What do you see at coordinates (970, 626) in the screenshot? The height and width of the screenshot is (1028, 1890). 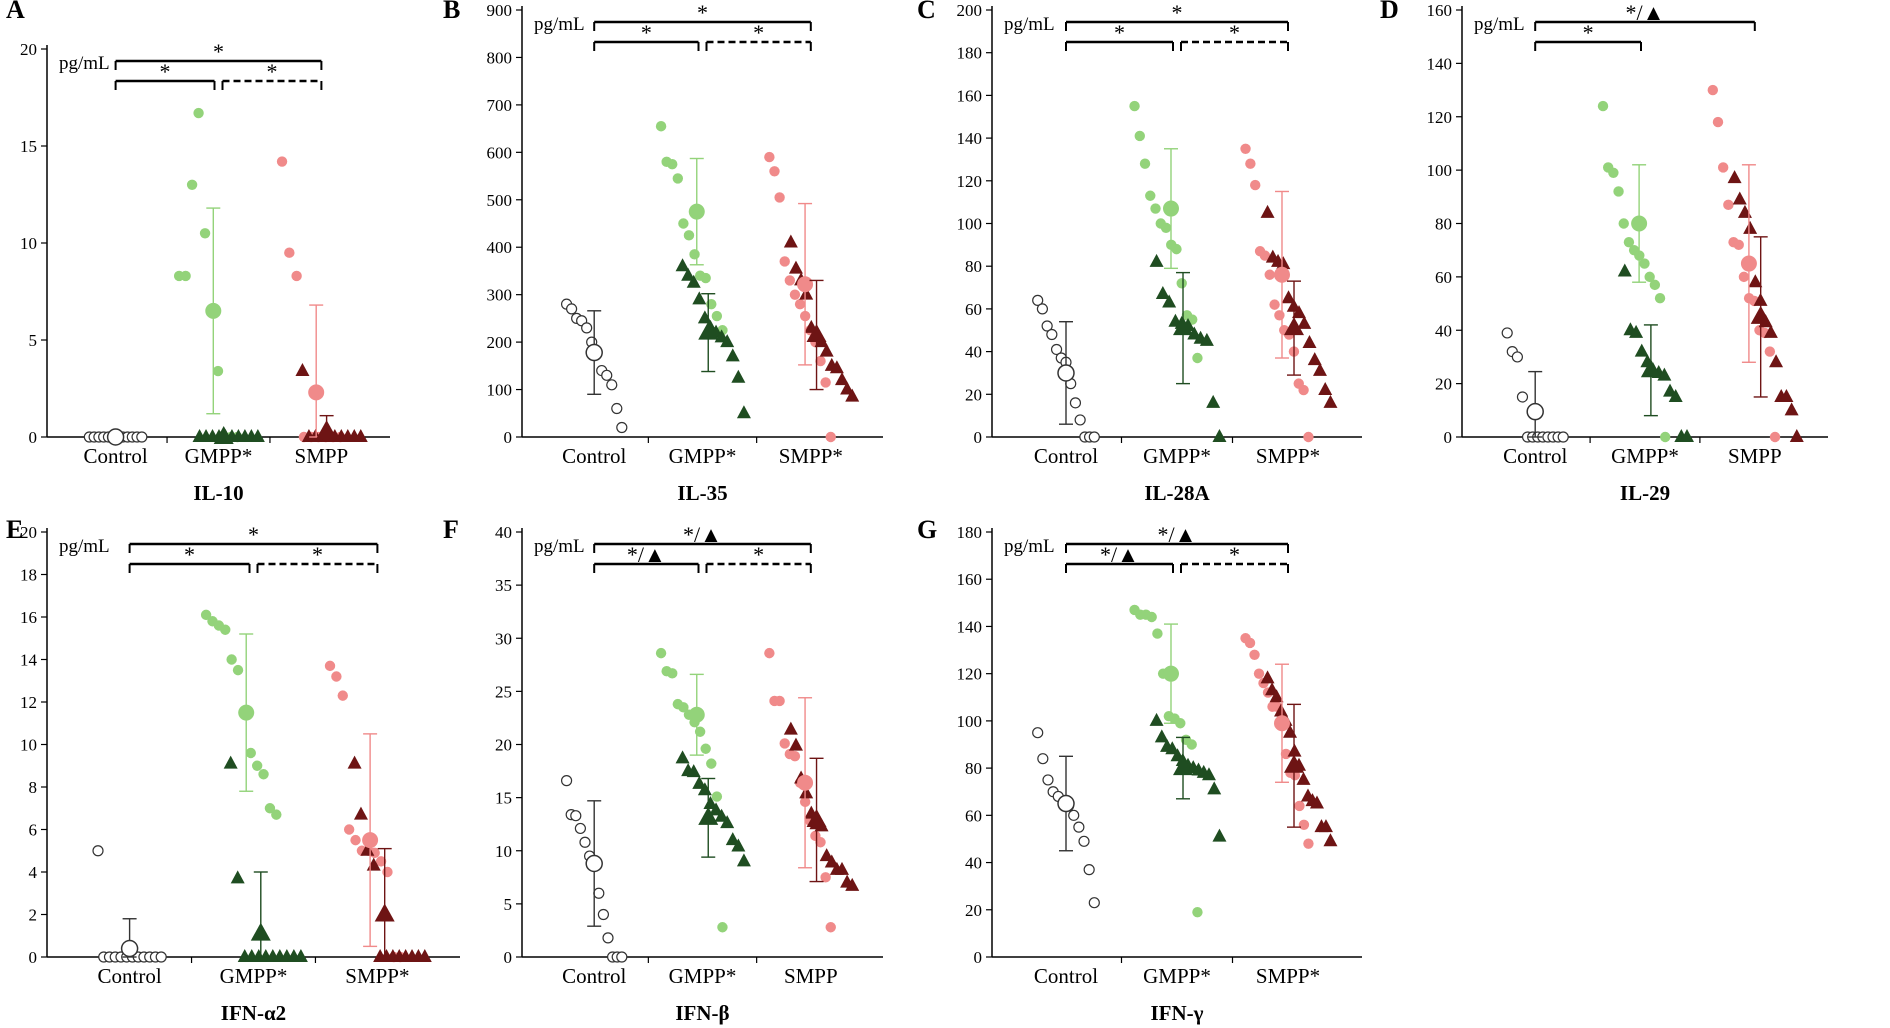 I see `y-tick-label: 140` at bounding box center [970, 626].